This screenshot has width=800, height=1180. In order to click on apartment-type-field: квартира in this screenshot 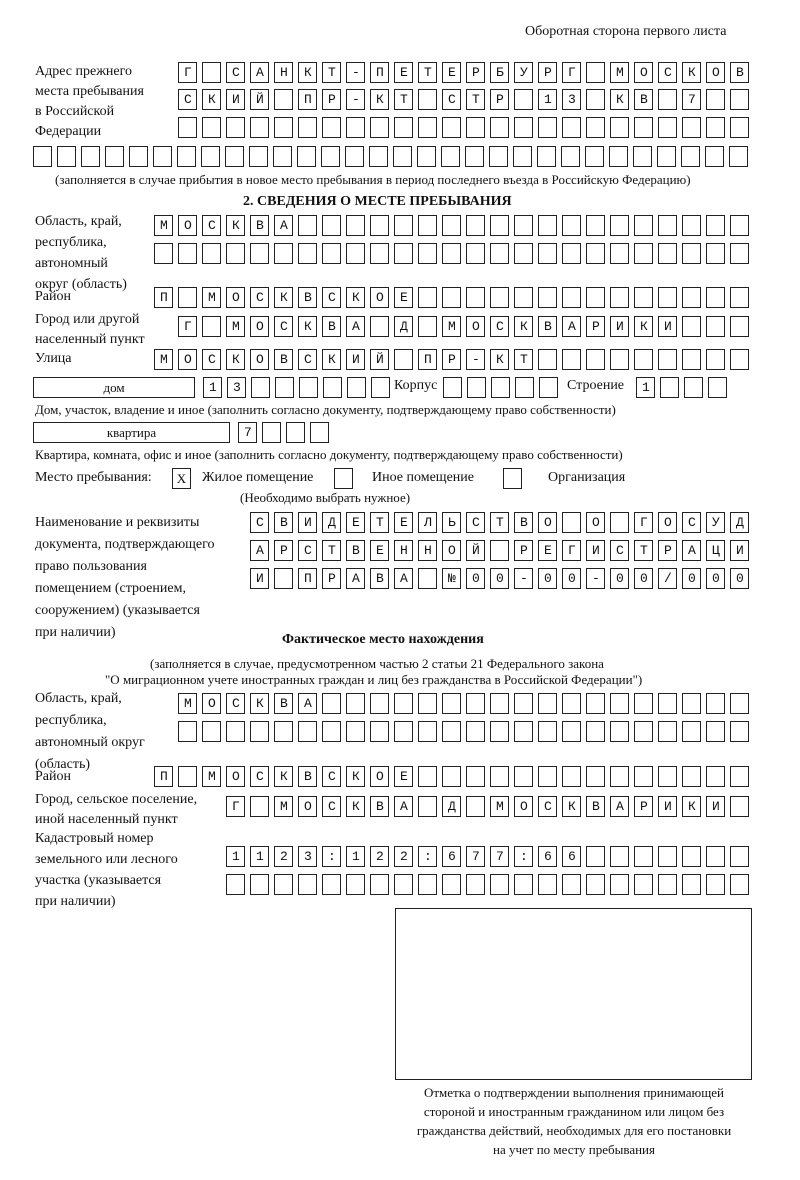, I will do `click(131, 432)`.